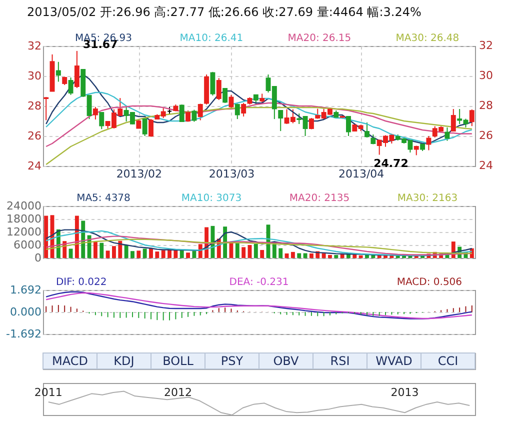  What do you see at coordinates (178, 392) in the screenshot?
I see `x-tick-label: 2012` at bounding box center [178, 392].